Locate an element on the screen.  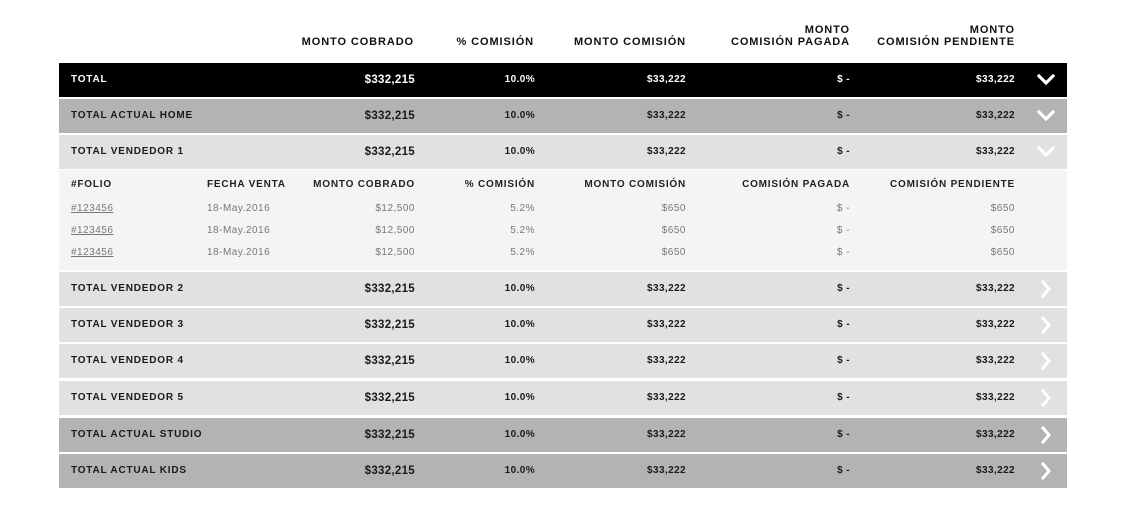
row-label: TOTAL ACTUAL KIDS is located at coordinates (129, 470).